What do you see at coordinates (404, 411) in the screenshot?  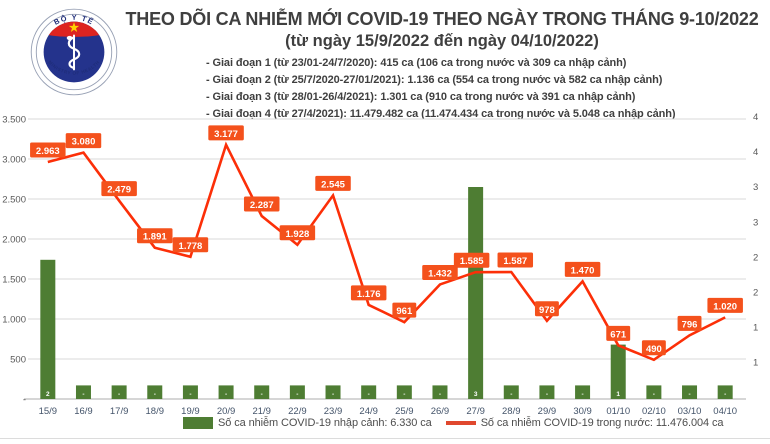 I see `x-tick-label: 25/9` at bounding box center [404, 411].